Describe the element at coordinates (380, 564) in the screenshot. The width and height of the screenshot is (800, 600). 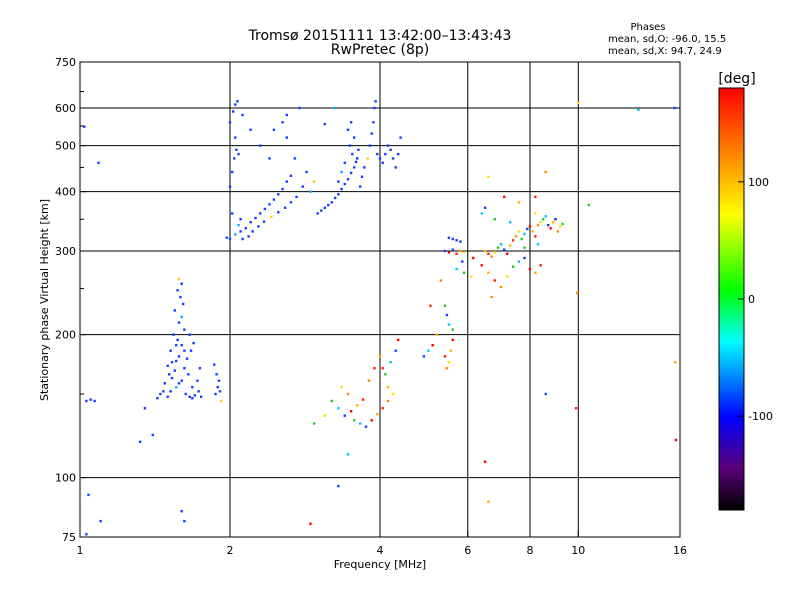
I see `x-axis-label: Frequency [MHz]` at that location.